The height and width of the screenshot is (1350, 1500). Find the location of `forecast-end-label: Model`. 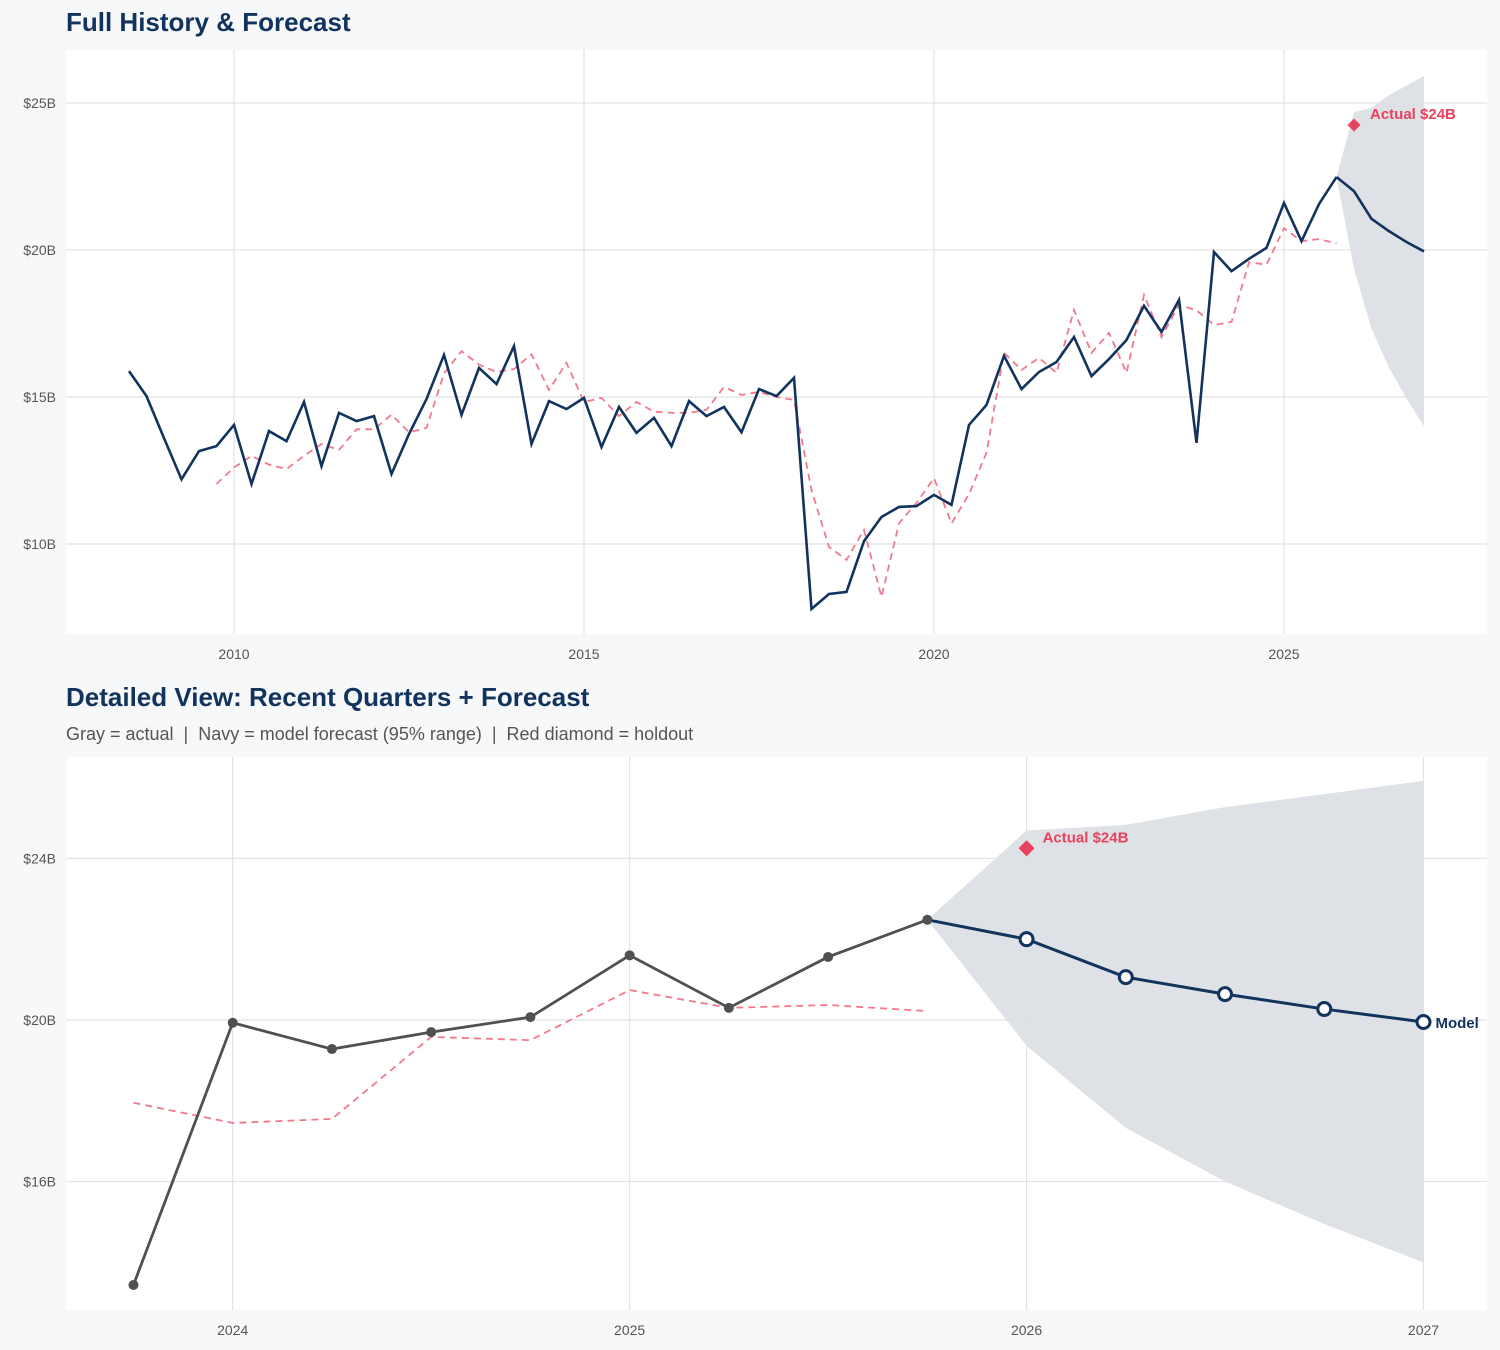

forecast-end-label: Model is located at coordinates (1456, 1023).